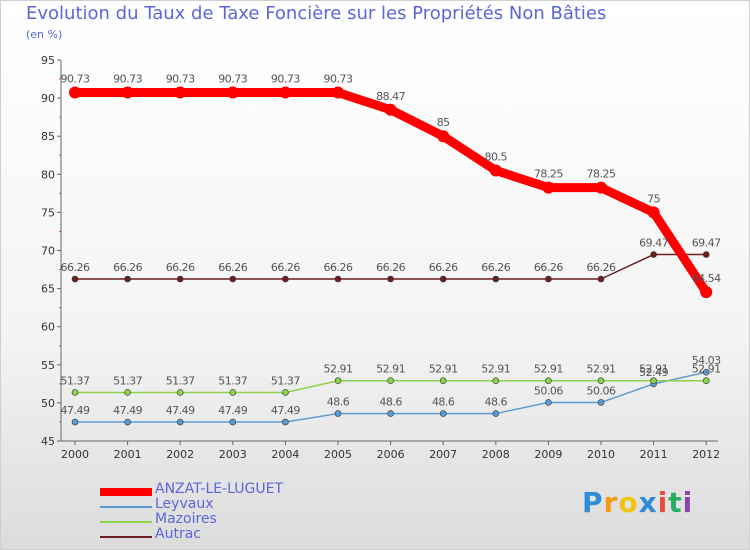 This screenshot has height=550, width=750. What do you see at coordinates (548, 402) in the screenshot?
I see `data-point-leyvaux-2009` at bounding box center [548, 402].